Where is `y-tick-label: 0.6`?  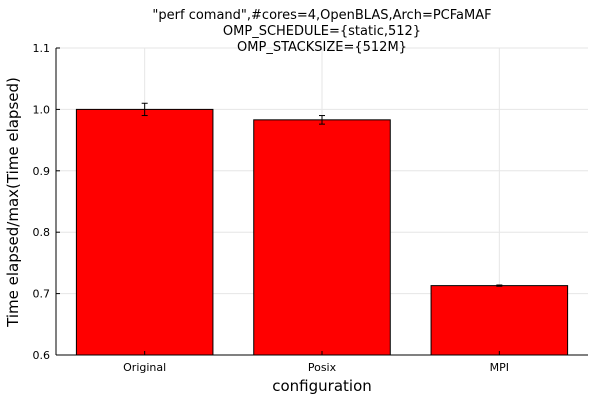 y-tick-label: 0.6 is located at coordinates (42, 355).